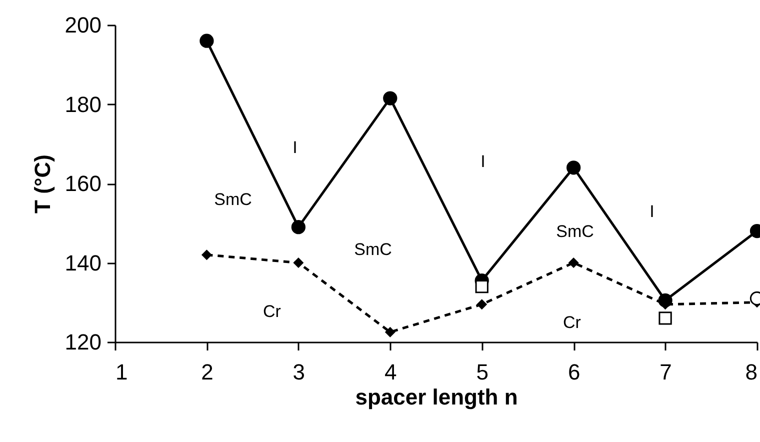 The width and height of the screenshot is (760, 442). Describe the element at coordinates (122, 372) in the screenshot. I see `x-tick-label: 1` at that location.